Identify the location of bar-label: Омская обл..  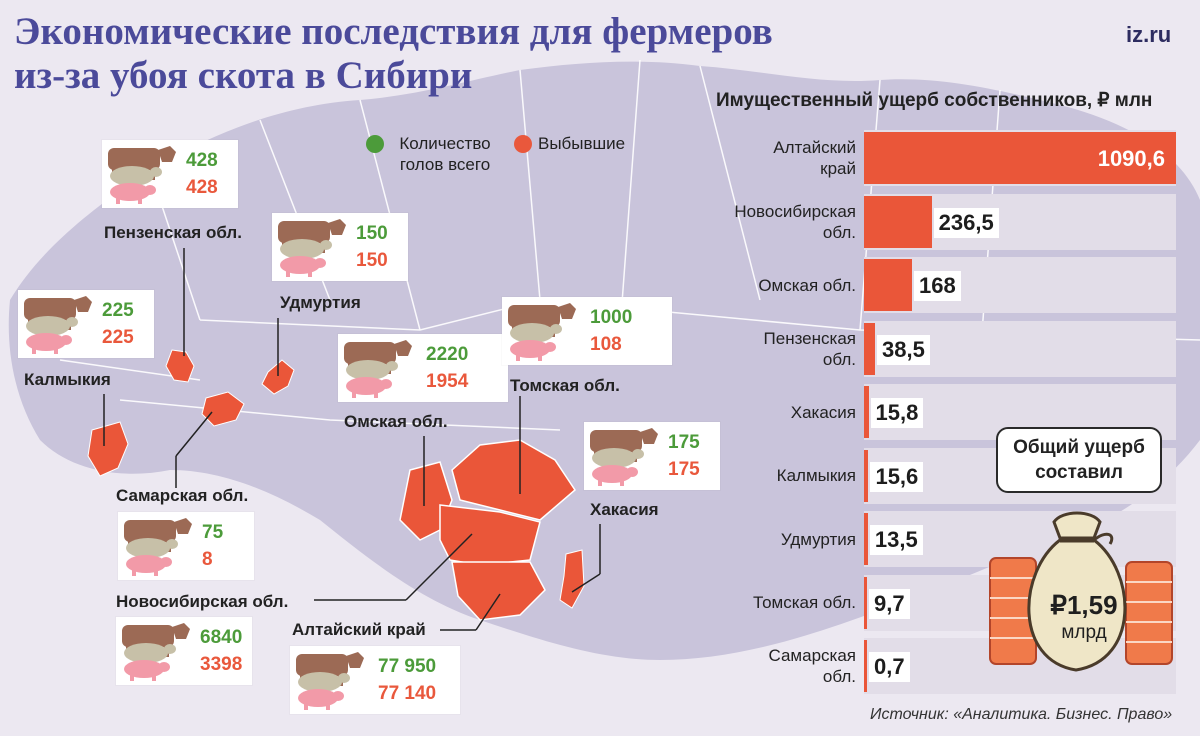
(807, 285).